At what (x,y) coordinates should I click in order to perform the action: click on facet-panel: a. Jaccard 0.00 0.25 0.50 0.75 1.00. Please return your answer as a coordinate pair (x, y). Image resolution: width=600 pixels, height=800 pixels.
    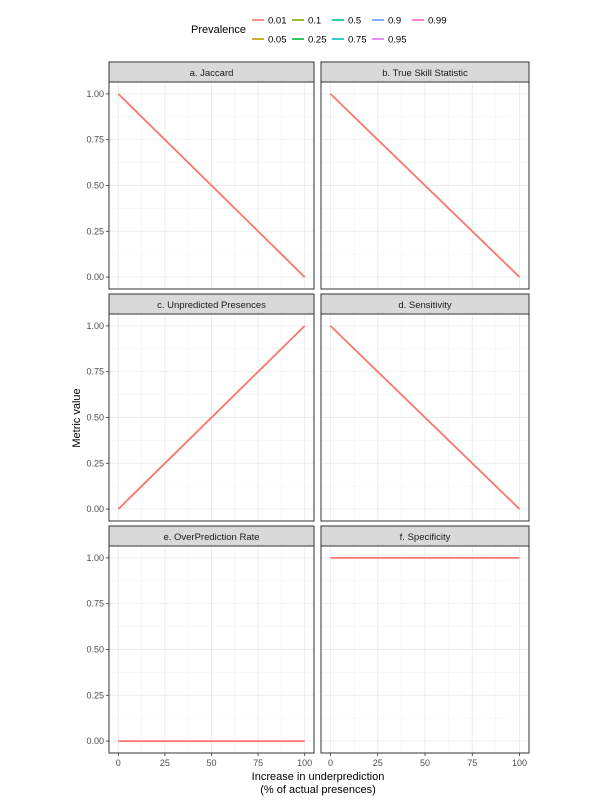
    Looking at the image, I should click on (200, 175).